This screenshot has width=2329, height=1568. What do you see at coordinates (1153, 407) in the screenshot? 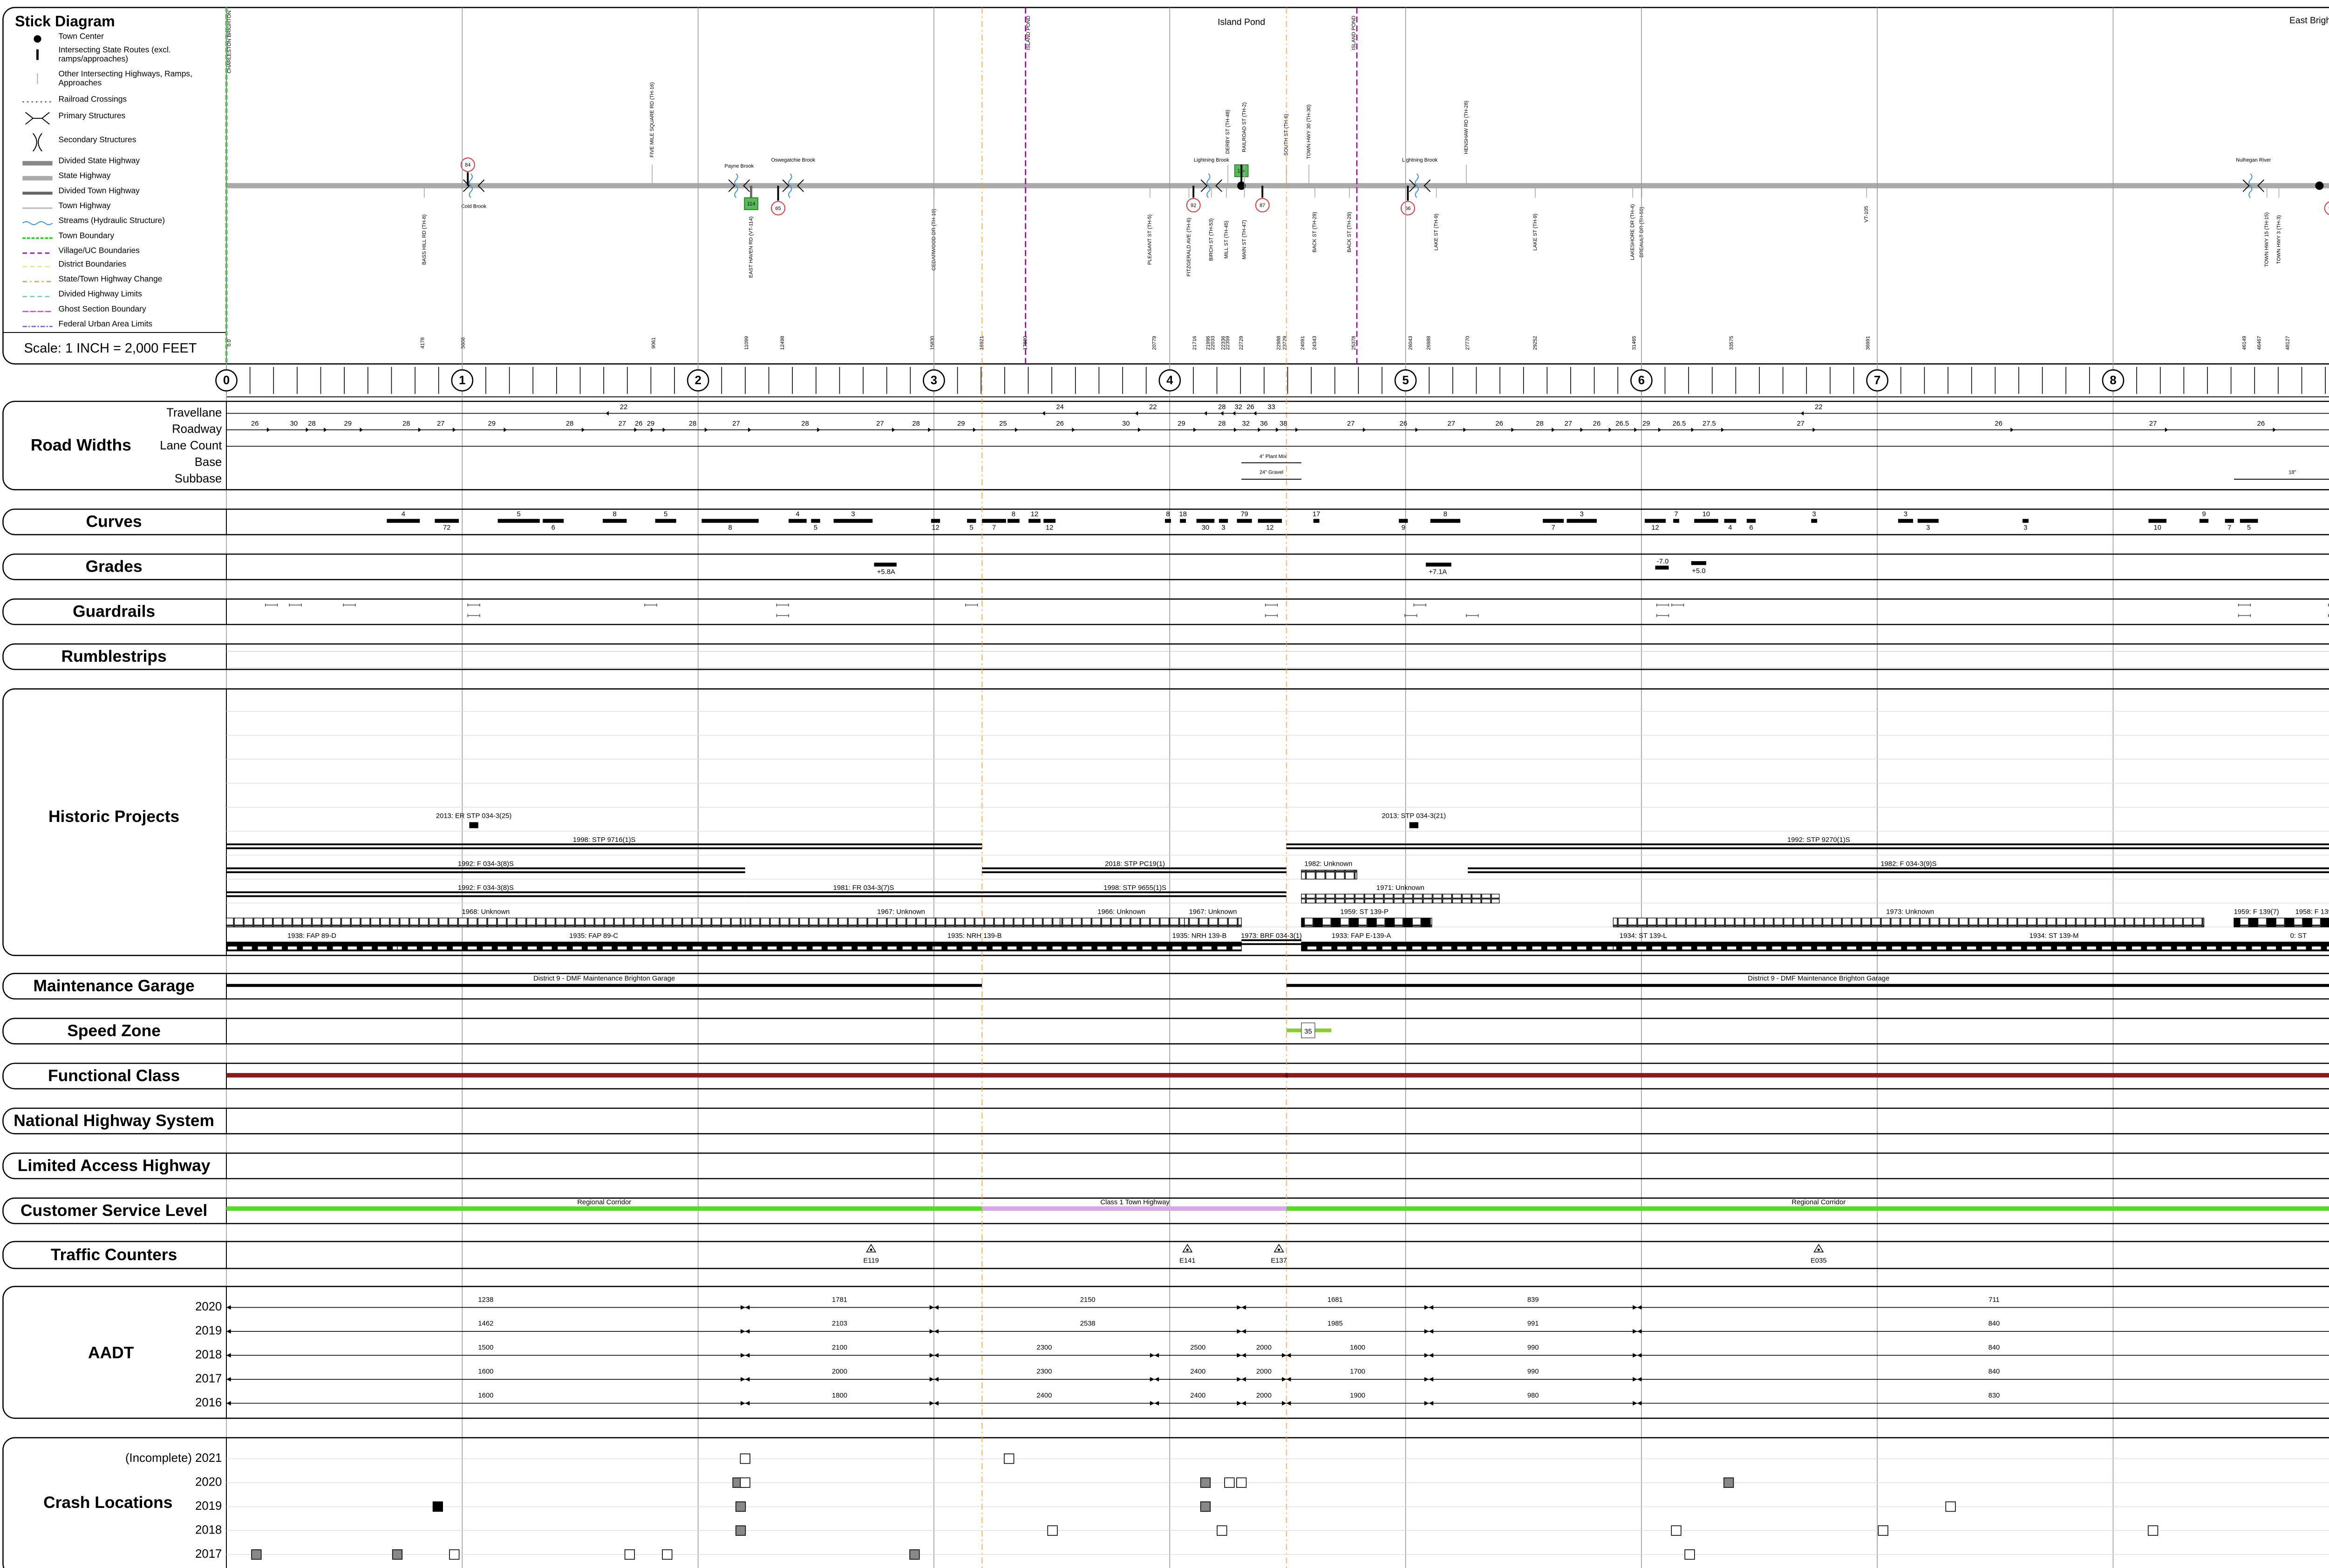
I see `travellane-width: 22` at bounding box center [1153, 407].